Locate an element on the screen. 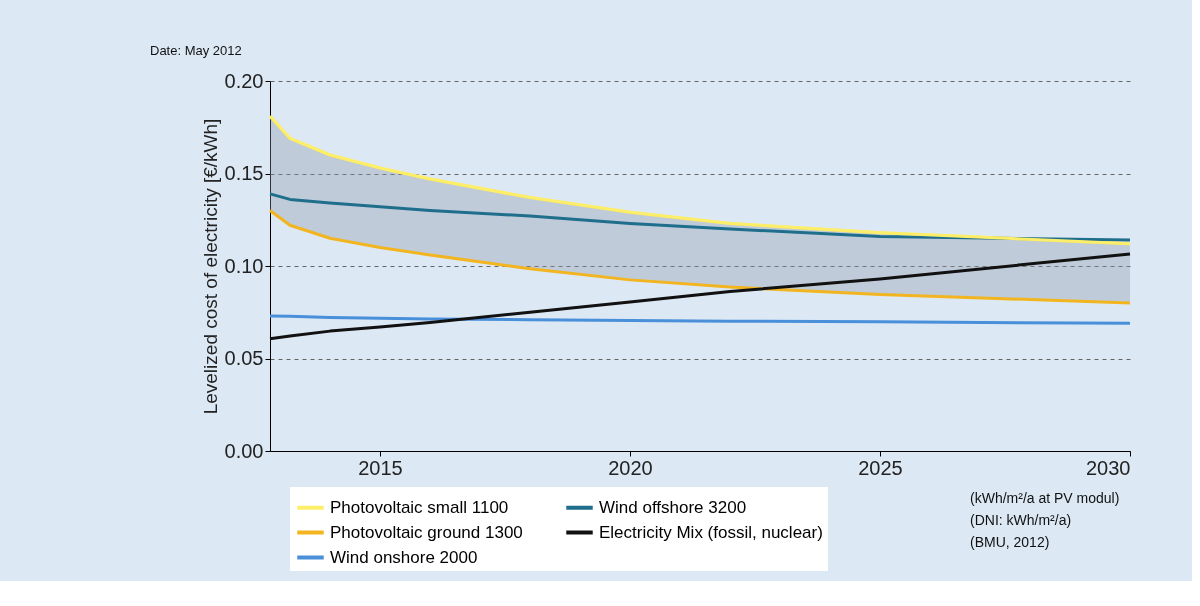 Image resolution: width=1200 pixels, height=606 pixels. x-tick-label: 2020 is located at coordinates (630, 467).